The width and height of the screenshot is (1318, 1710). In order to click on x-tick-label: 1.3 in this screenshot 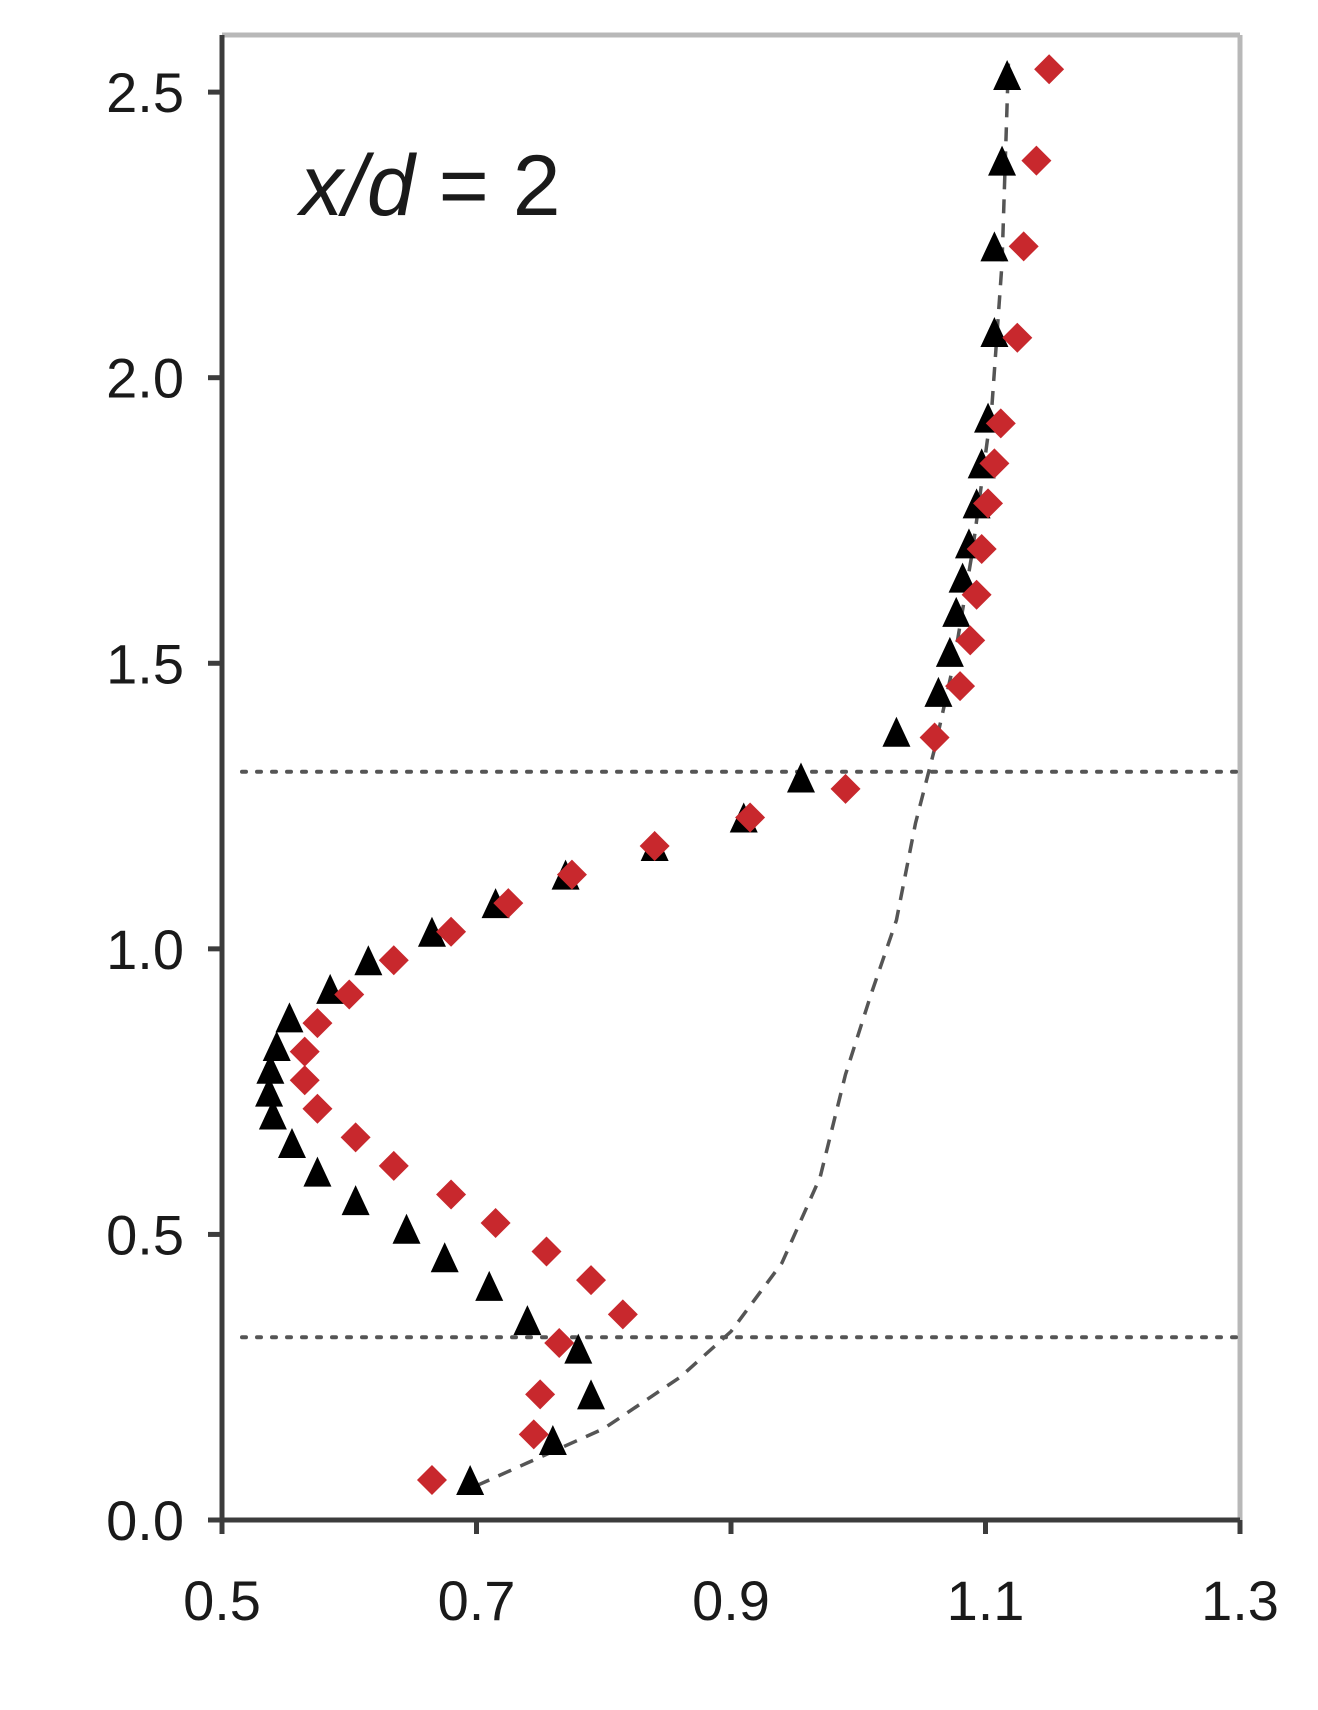, I will do `click(1240, 1600)`.